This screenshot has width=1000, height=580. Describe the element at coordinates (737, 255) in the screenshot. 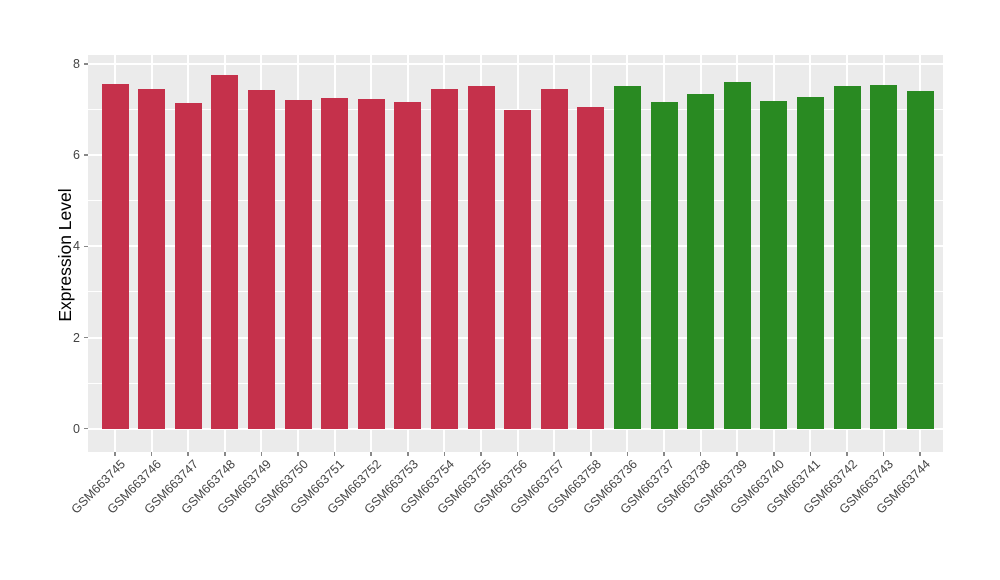

I see `bar-GSM663739` at that location.